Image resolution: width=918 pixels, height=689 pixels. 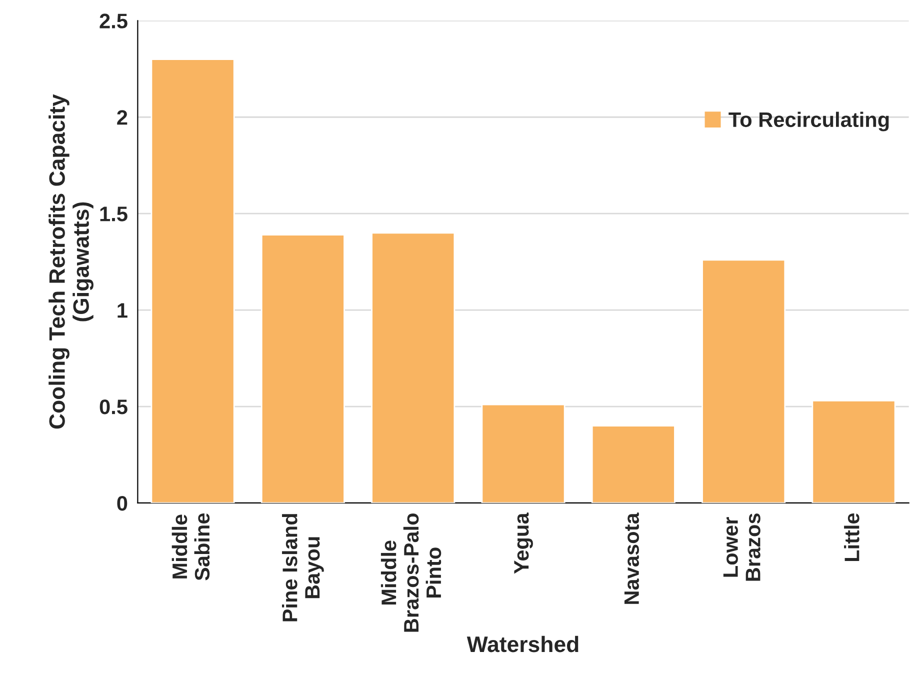 What do you see at coordinates (411, 573) in the screenshot?
I see `x-tick-label: Middle Brazos-Palo Pinto` at bounding box center [411, 573].